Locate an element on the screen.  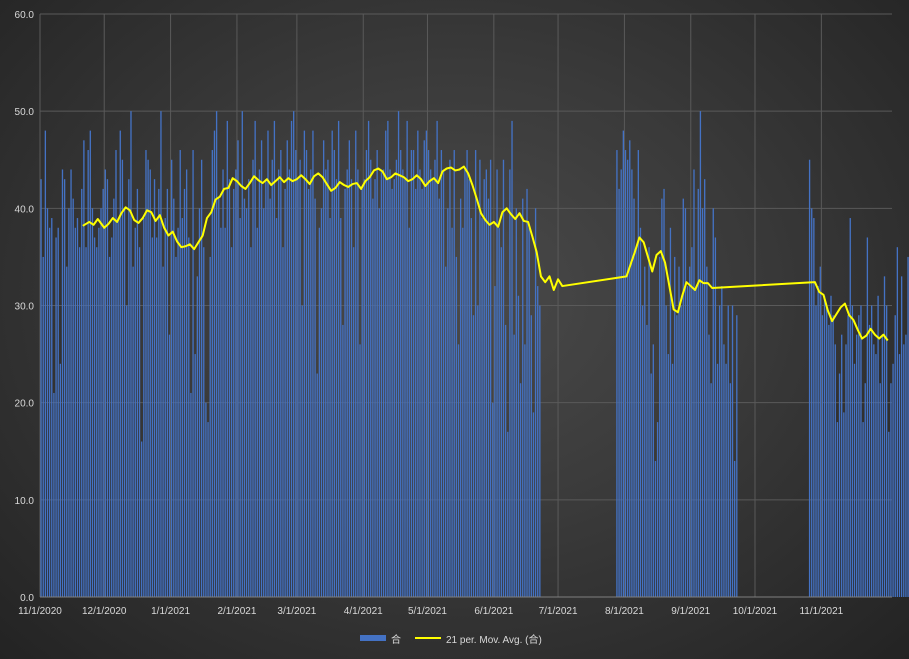
x-tick-label: 4/1/2021 is located at coordinates (363, 611).